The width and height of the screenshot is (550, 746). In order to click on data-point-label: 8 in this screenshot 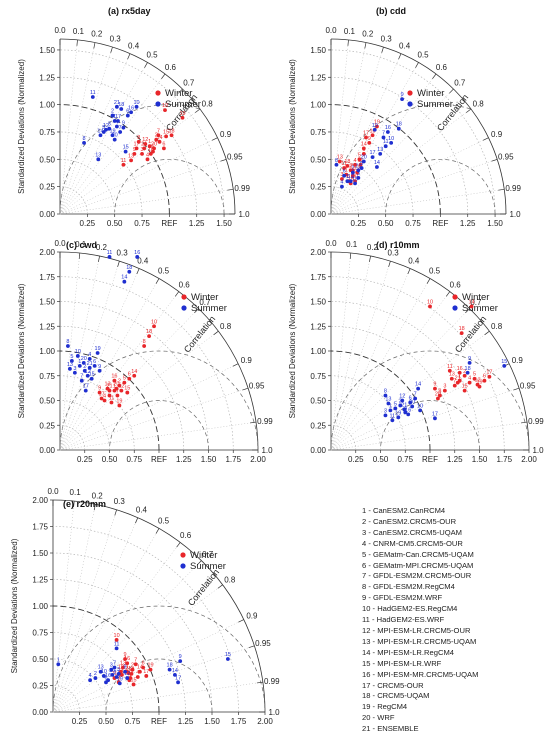, I will do `click(385, 392)`.